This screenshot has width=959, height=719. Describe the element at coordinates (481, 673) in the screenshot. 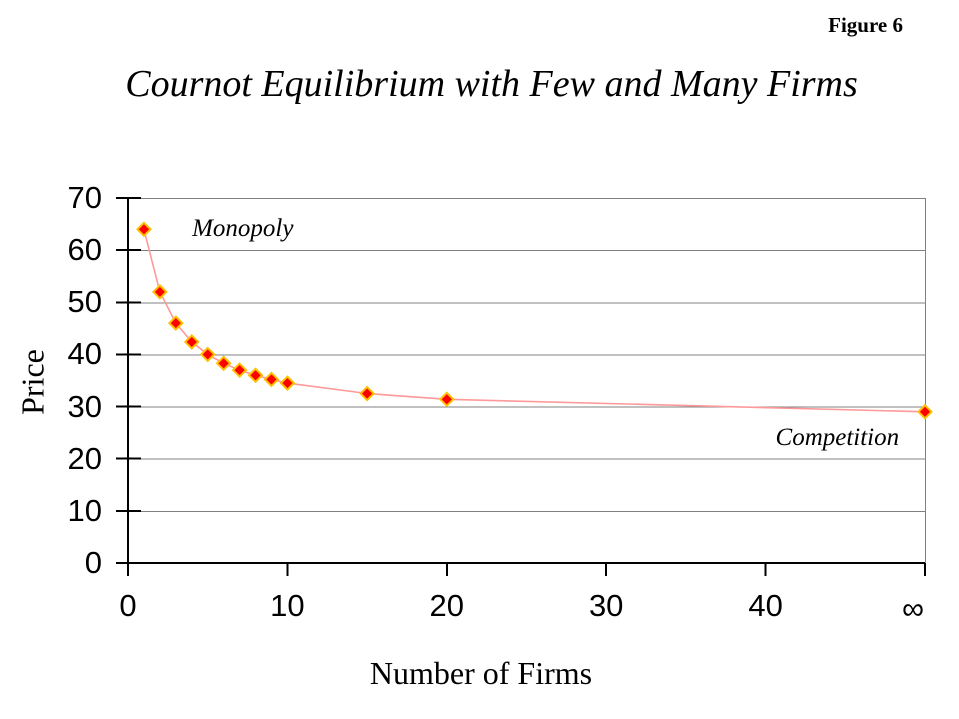

I see `x-axis-title: Number of Firms` at that location.